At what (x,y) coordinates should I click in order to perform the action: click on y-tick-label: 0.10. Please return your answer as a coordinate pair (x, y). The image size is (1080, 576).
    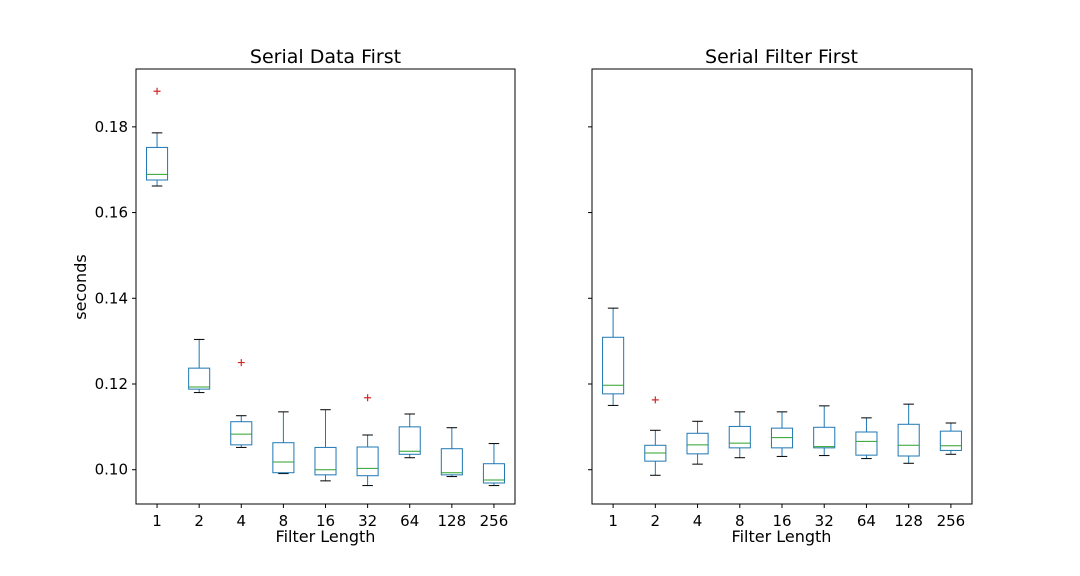
    Looking at the image, I should click on (111, 470).